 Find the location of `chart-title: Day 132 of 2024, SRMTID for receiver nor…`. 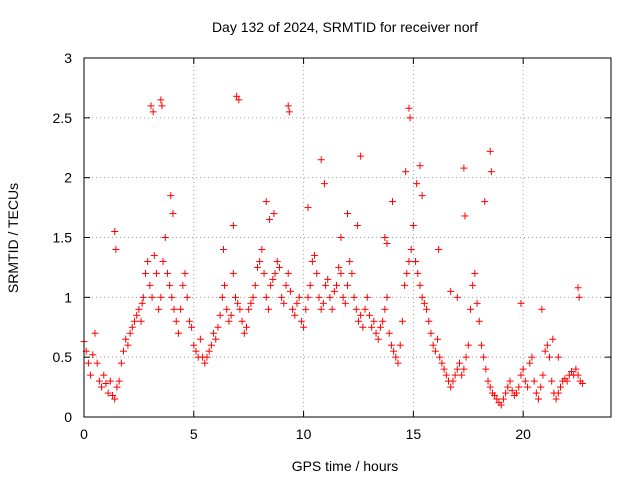

chart-title: Day 132 of 2024, SRMTID for receiver nor… is located at coordinates (345, 27).